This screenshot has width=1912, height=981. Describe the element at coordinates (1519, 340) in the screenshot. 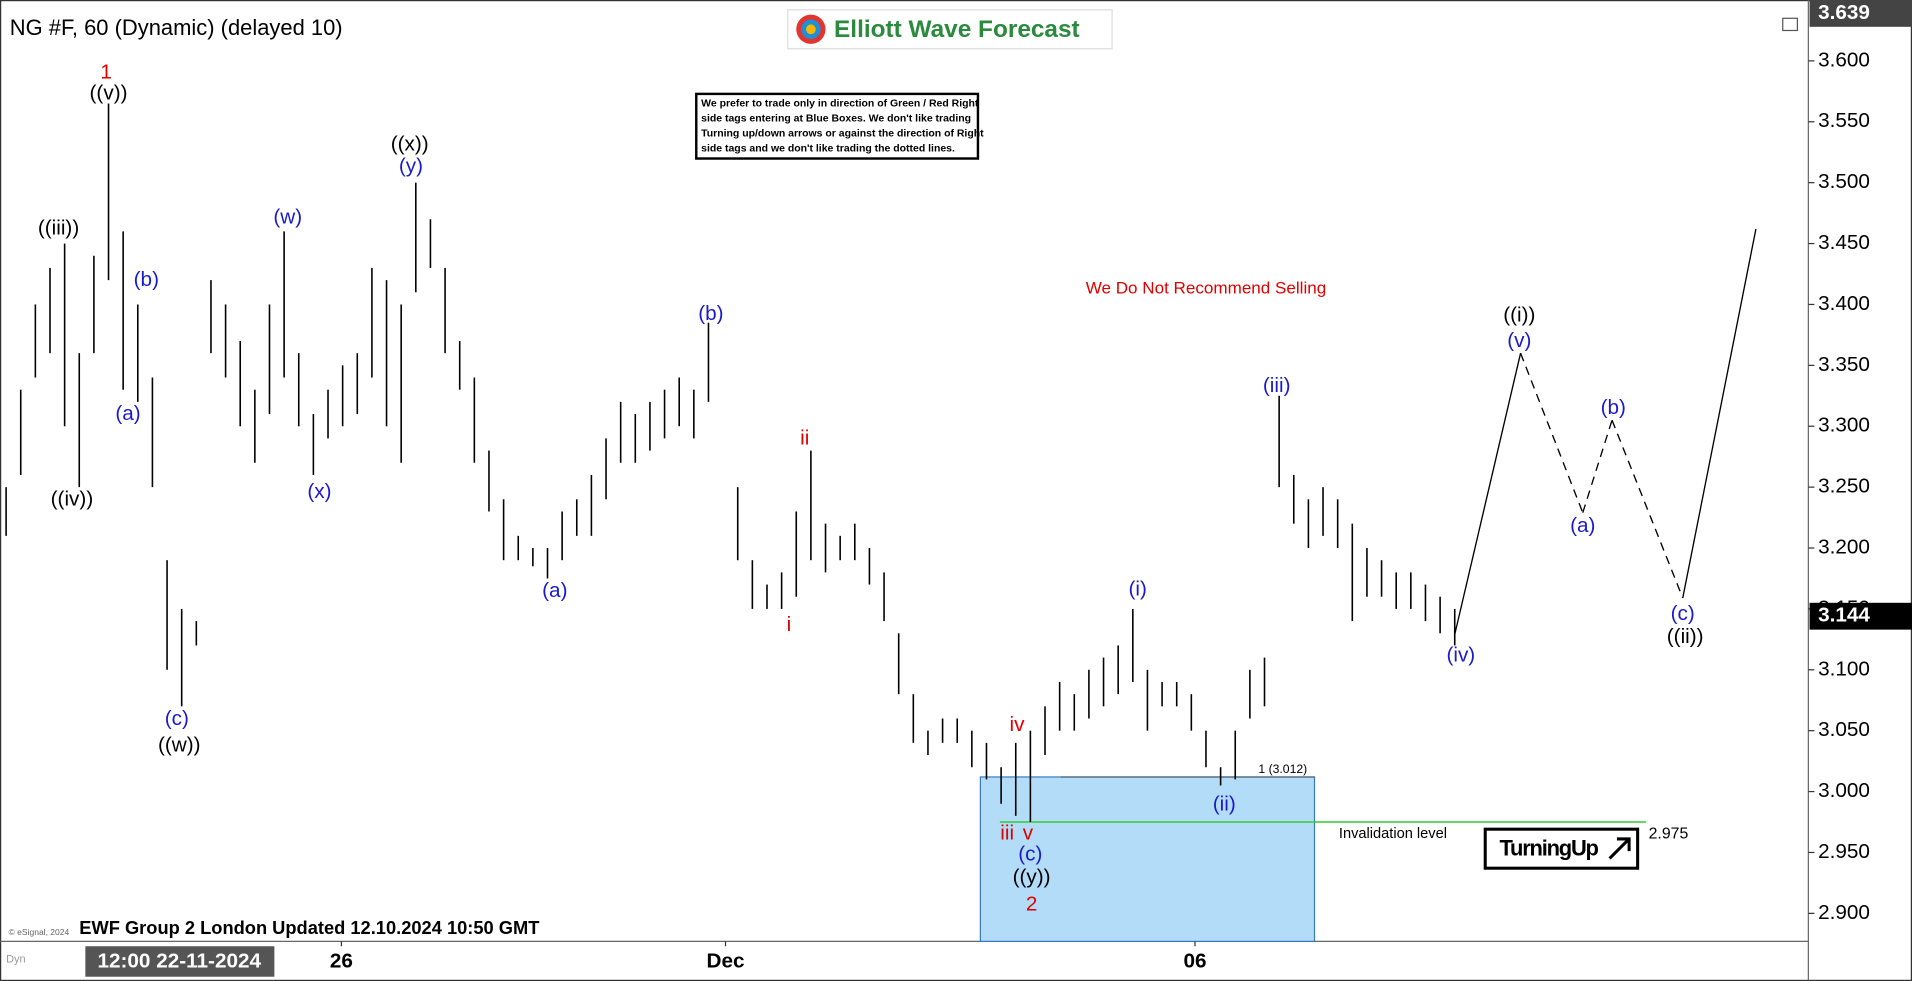

I see `wave-label: (v)` at that location.